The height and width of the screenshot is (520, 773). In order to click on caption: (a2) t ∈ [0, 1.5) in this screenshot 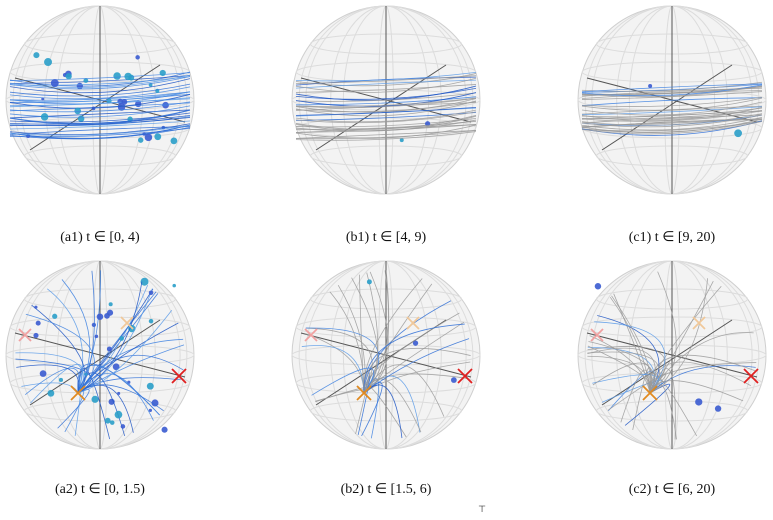, I will do `click(100, 489)`.